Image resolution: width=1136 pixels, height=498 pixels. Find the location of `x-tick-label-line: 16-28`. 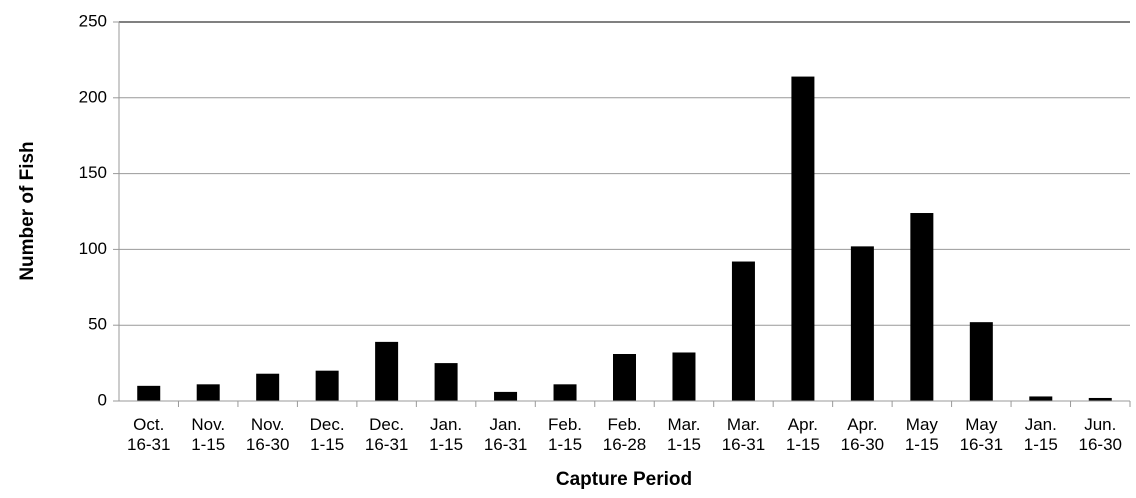

x-tick-label-line: 16-28 is located at coordinates (624, 444).